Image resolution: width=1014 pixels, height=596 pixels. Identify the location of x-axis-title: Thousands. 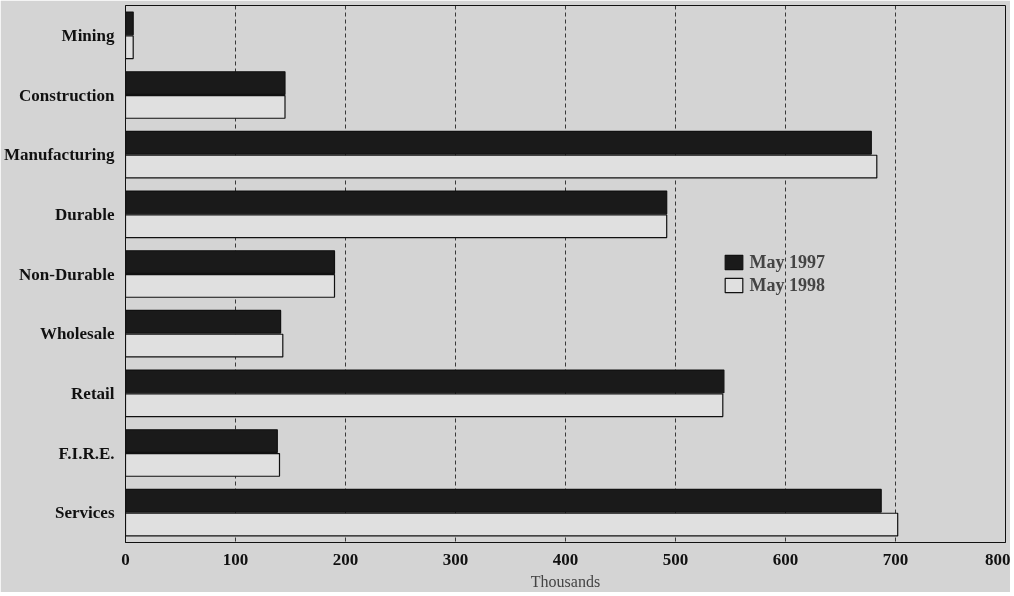
(565, 581).